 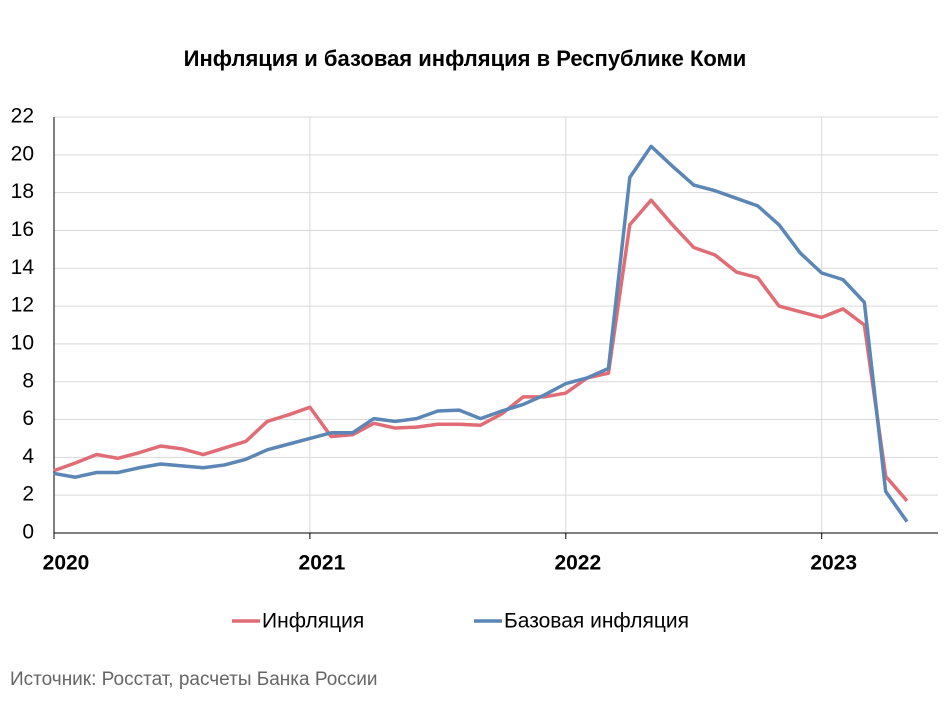 I want to click on y-tick-label: 22, so click(x=22, y=116).